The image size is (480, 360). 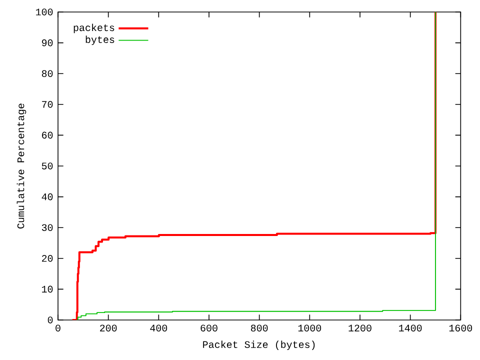 What do you see at coordinates (47, 73) in the screenshot?
I see `y-tick-label: 80` at bounding box center [47, 73].